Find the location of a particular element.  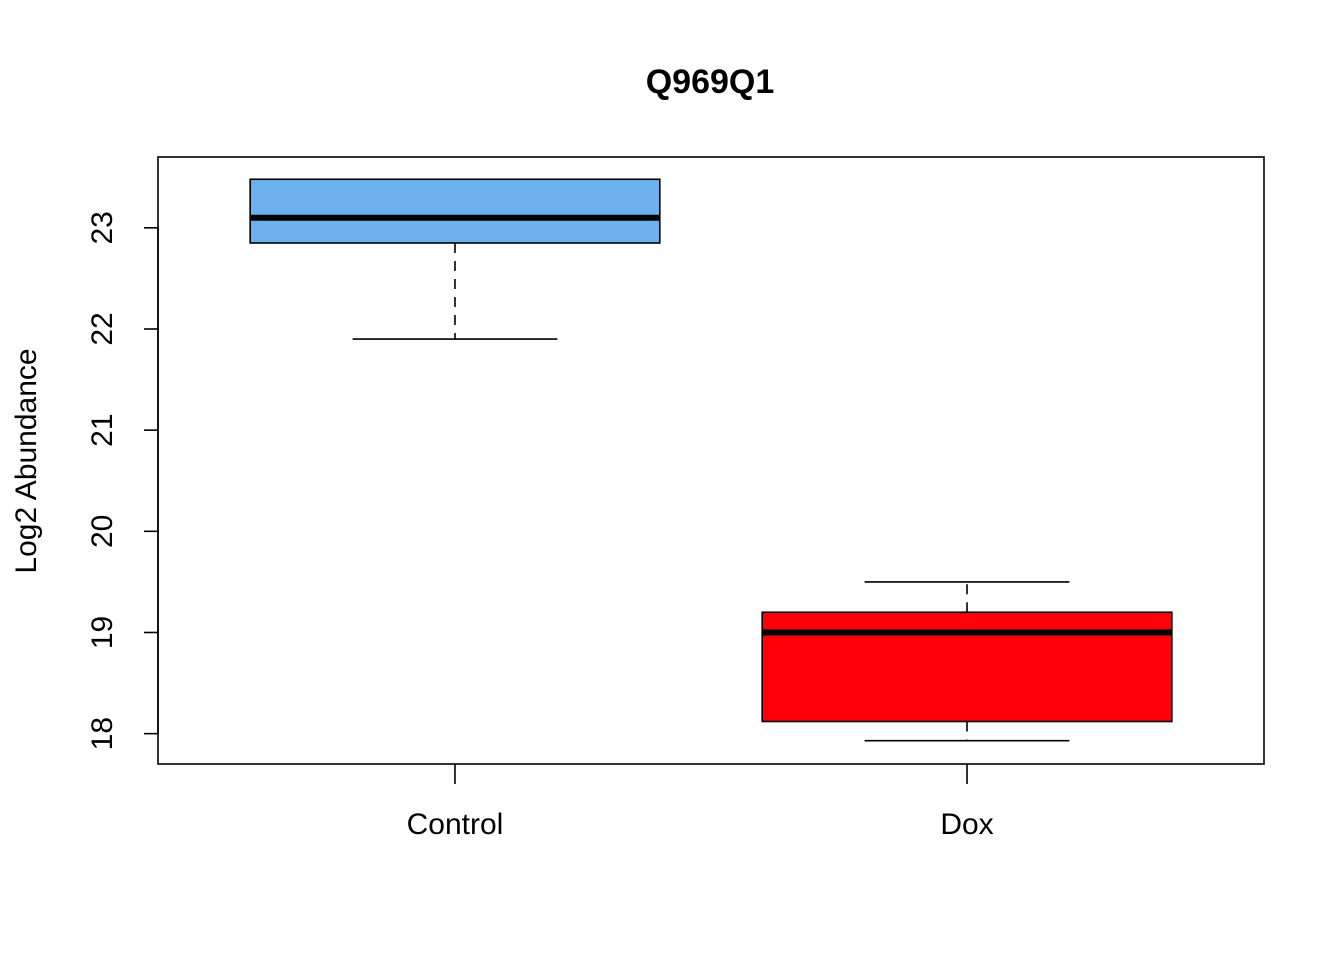

x-tick-label: Dox is located at coordinates (966, 824).